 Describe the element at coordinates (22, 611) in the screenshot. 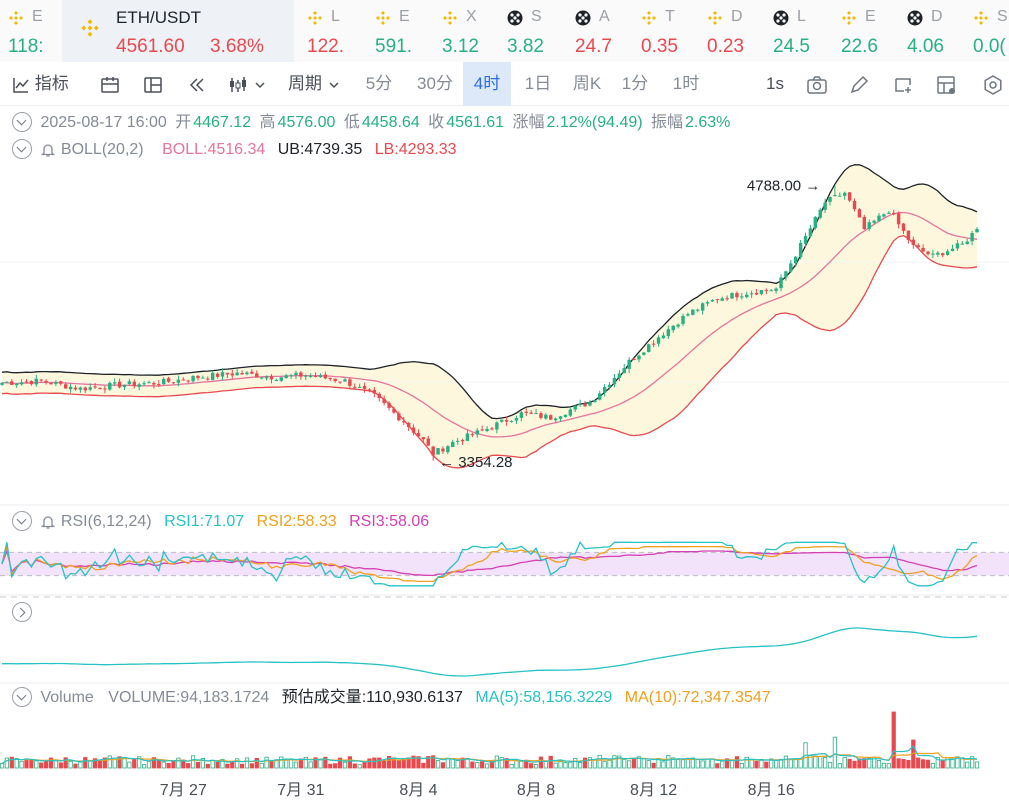

I see `expand-indicator-icon` at that location.